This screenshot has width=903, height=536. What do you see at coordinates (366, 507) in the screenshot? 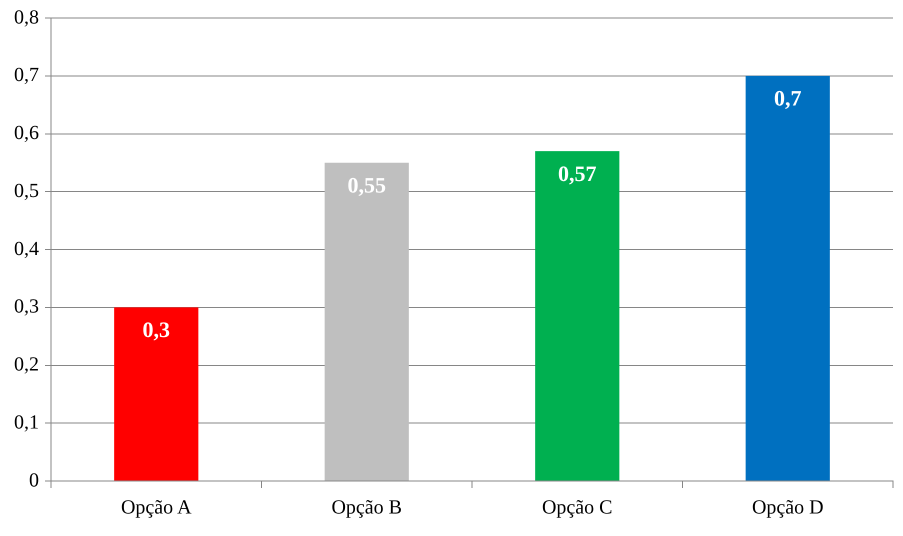
I see `x-tick-label: Opção B` at bounding box center [366, 507].